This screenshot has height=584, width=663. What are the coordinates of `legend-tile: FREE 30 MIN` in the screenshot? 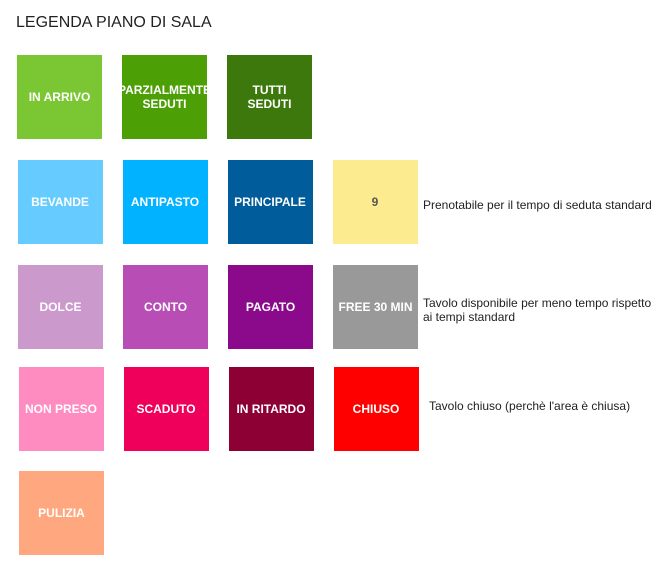 It's located at (375, 307).